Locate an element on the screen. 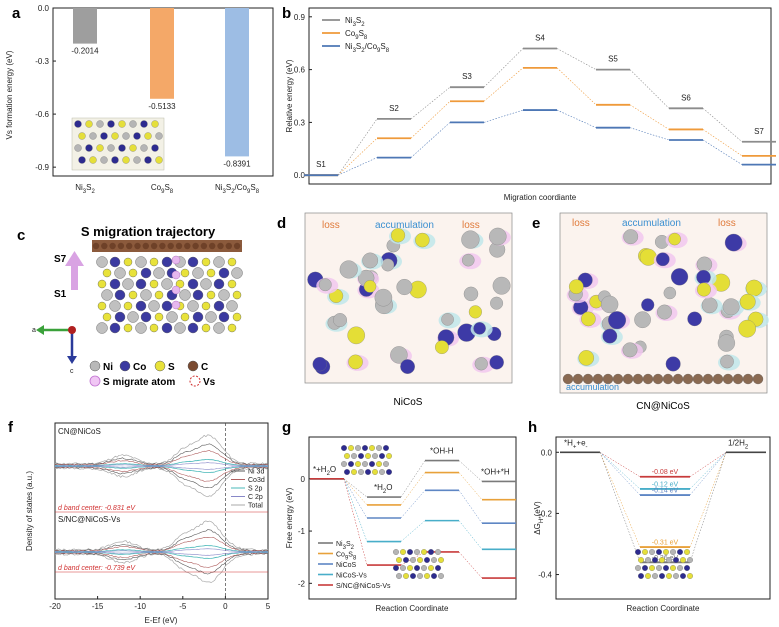 This screenshot has width=779, height=627. panel-e-accumulation-bottom: accumulation is located at coordinates (592, 387).